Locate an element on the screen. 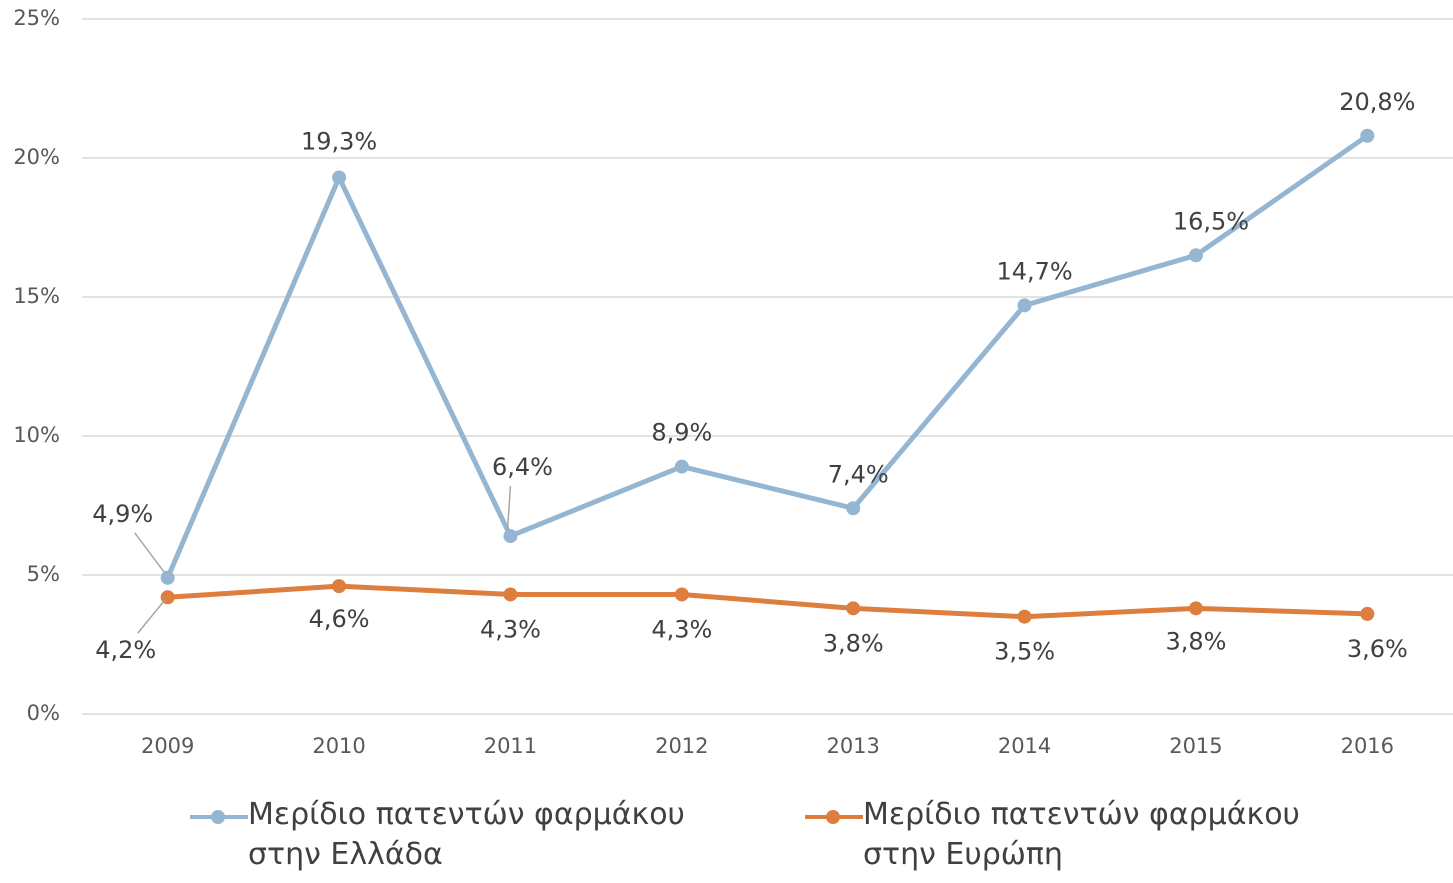 The image size is (1453, 883). y-tick-label: 10% is located at coordinates (36, 435).